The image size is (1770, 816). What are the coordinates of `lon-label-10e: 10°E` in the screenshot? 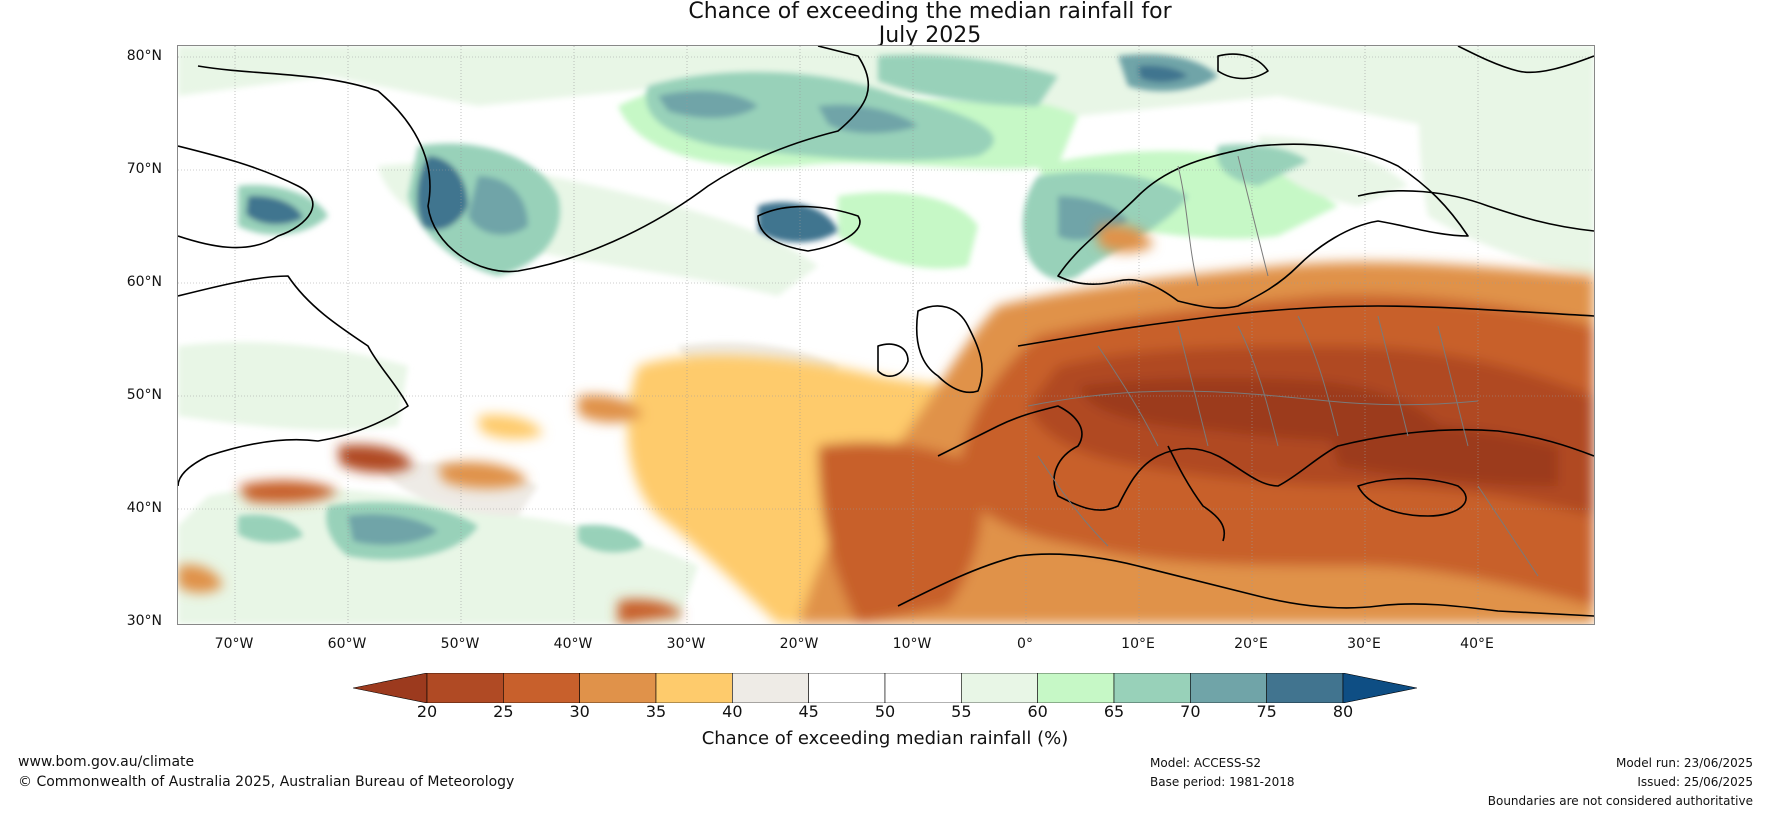 It's located at (1138, 644).